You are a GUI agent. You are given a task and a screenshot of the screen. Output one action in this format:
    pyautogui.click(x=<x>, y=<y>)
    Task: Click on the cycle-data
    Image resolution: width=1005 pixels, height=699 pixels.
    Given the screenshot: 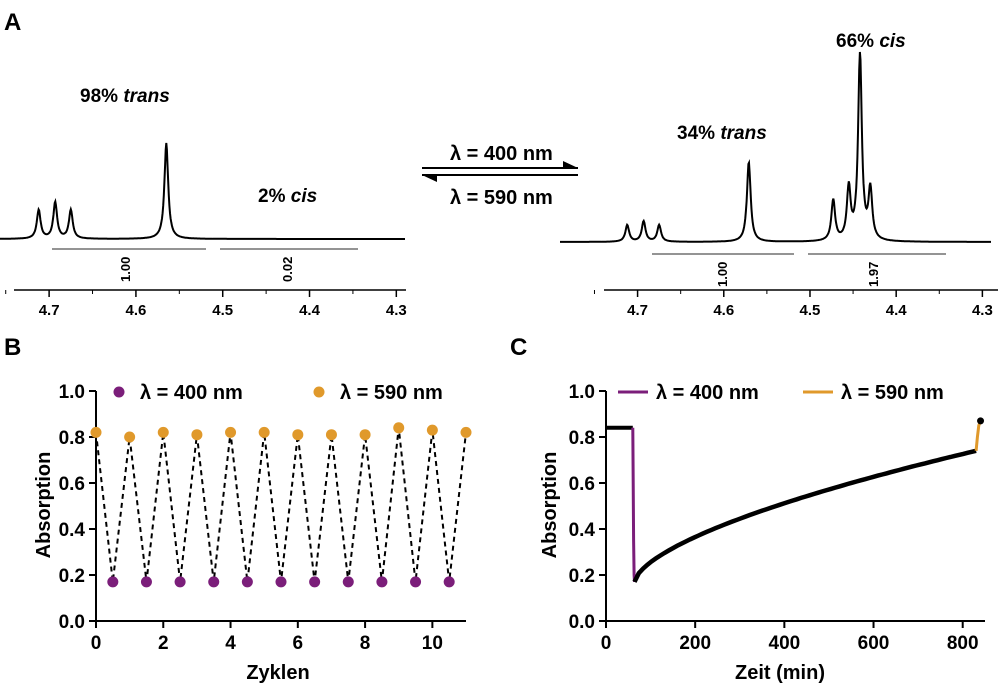 What is the action you would take?
    pyautogui.click(x=281, y=505)
    